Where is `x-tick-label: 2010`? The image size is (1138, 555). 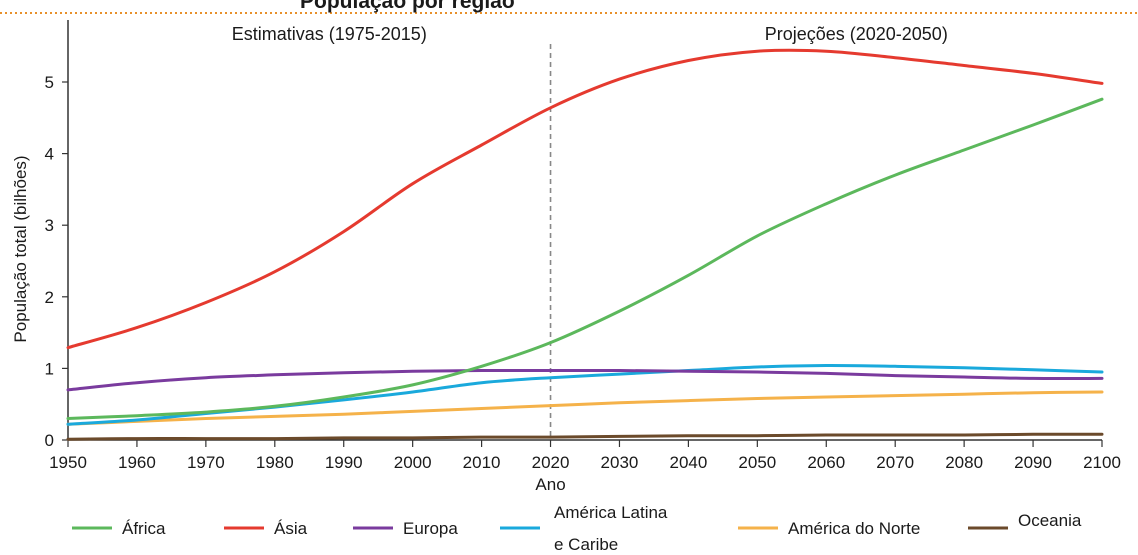
x-tick-label: 2010 is located at coordinates (482, 462).